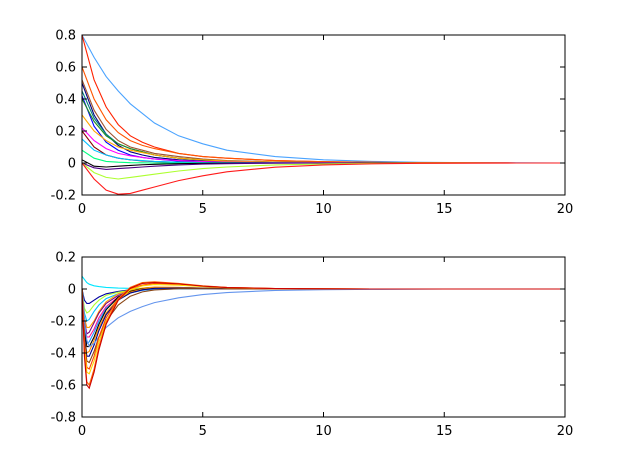 Image resolution: width=623 pixels, height=469 pixels. I want to click on y-tick-label: -0.8, so click(63, 418).